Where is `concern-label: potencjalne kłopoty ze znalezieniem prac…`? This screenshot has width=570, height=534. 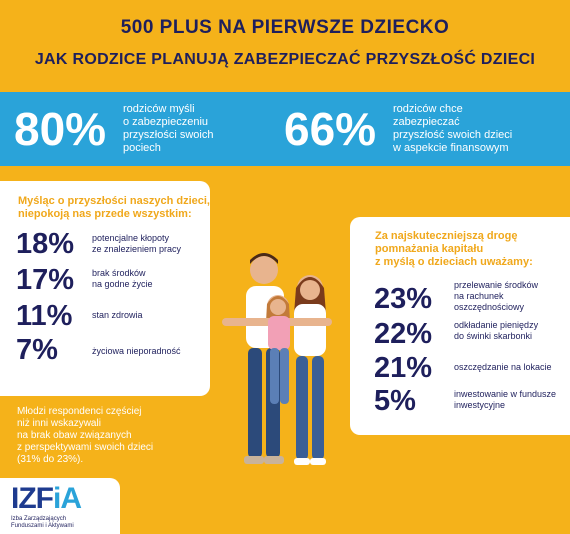 concern-label: potencjalne kłopoty ze znalezieniem prac… is located at coordinates (136, 244).